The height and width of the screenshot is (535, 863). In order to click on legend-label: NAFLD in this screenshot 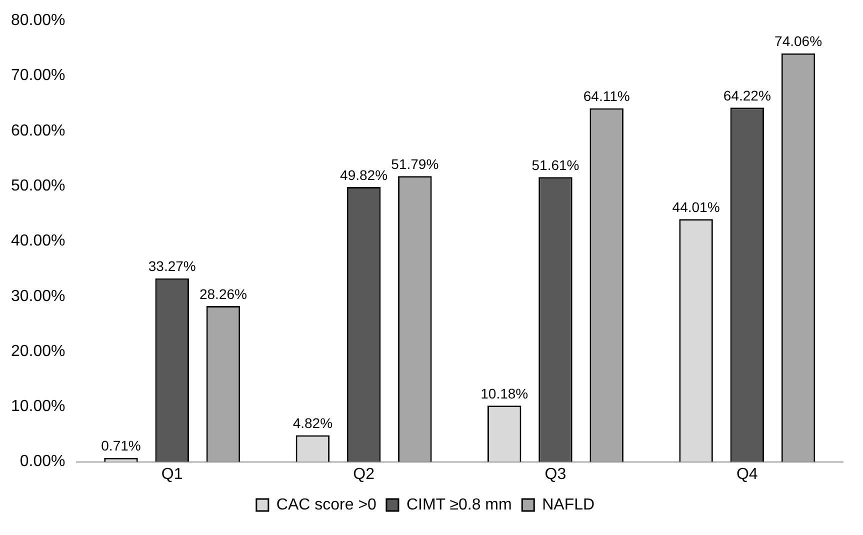, I will do `click(568, 505)`.